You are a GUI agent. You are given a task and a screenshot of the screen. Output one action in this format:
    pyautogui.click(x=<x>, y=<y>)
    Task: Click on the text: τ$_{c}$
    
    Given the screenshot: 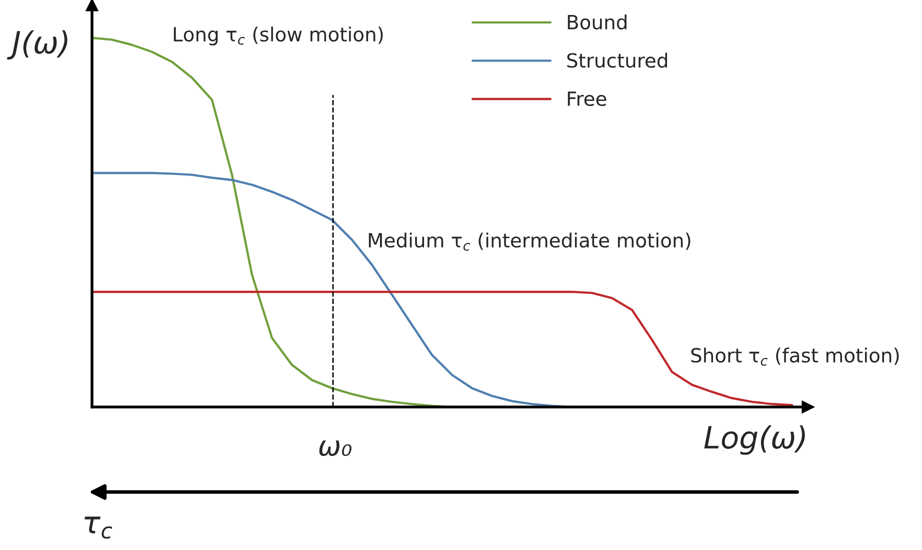 What is the action you would take?
    pyautogui.click(x=98, y=527)
    